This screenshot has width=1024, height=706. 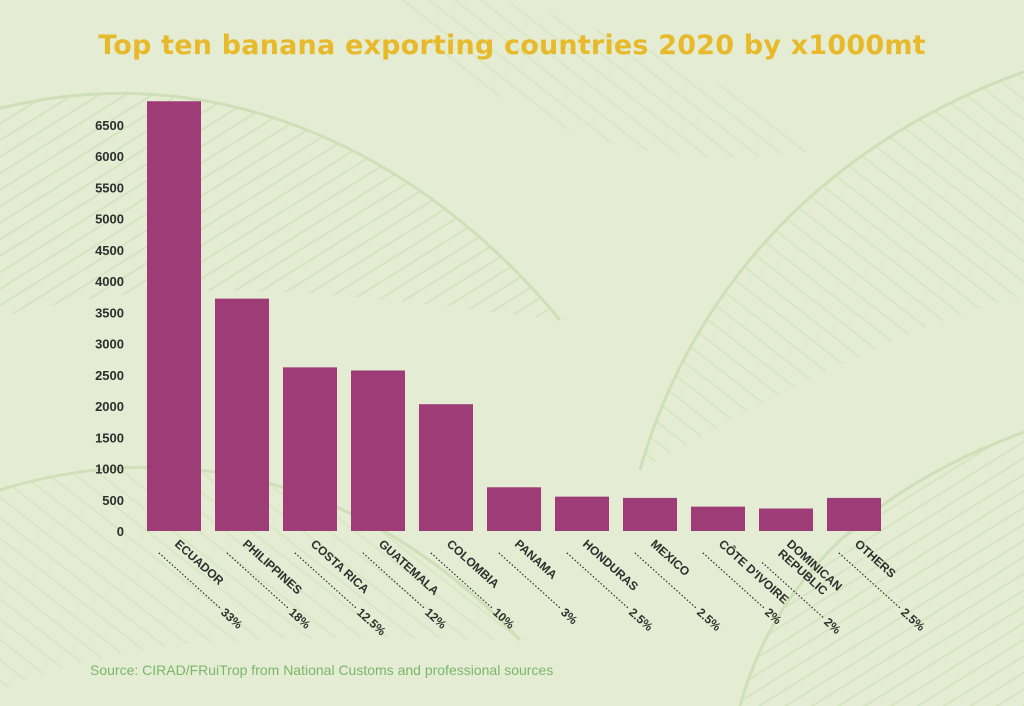 I want to click on category-label-group: OTHERS 2.5%, so click(x=883, y=585).